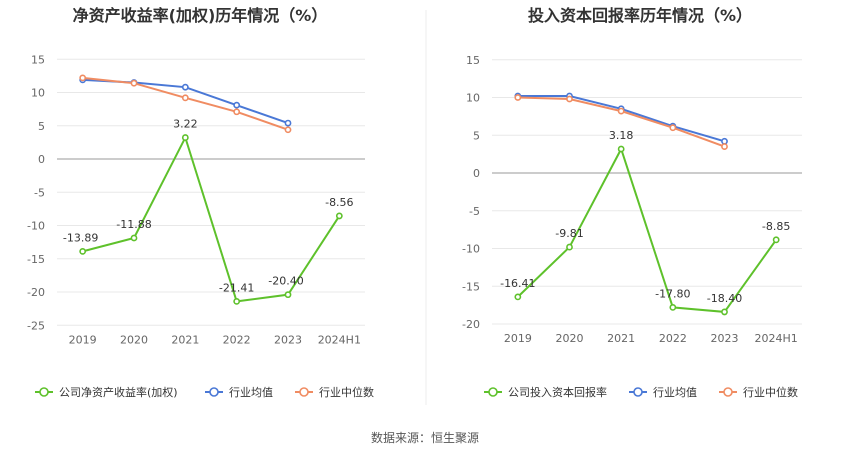 This screenshot has height=459, width=850. What do you see at coordinates (640, 15) in the screenshot?
I see `chart-title: 投入资本回报率历年情况（%）` at bounding box center [640, 15].